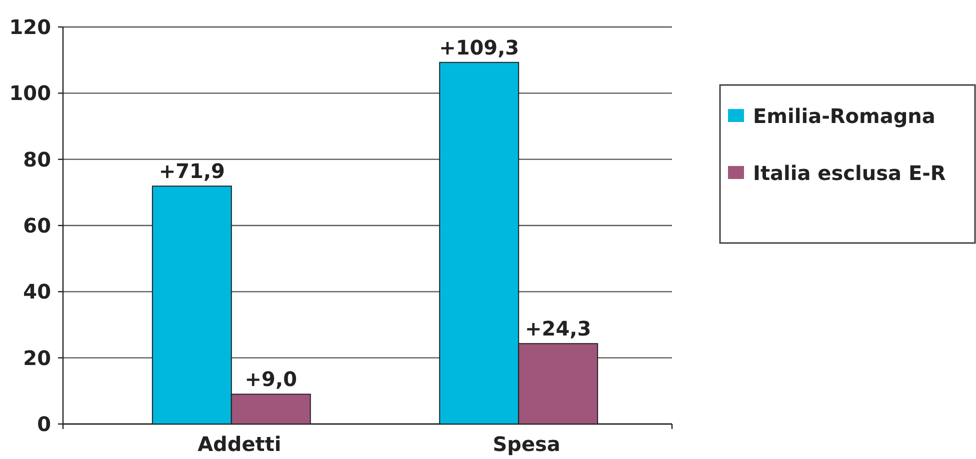 The height and width of the screenshot is (459, 976). What do you see at coordinates (844, 116) in the screenshot?
I see `legend-label: Emilia-Romagna` at bounding box center [844, 116].